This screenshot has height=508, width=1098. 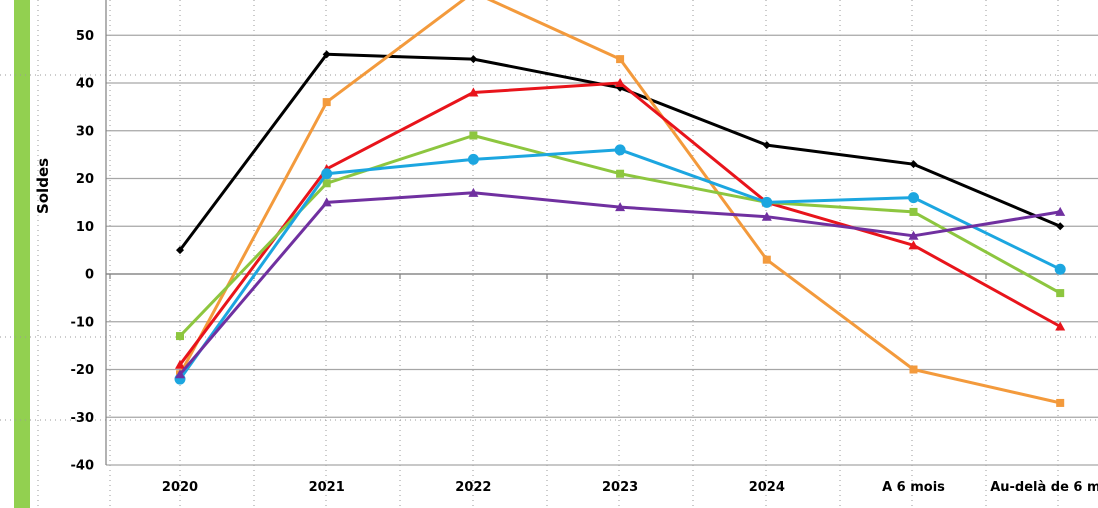 I want to click on x-tick-label: 2022, so click(x=473, y=487).